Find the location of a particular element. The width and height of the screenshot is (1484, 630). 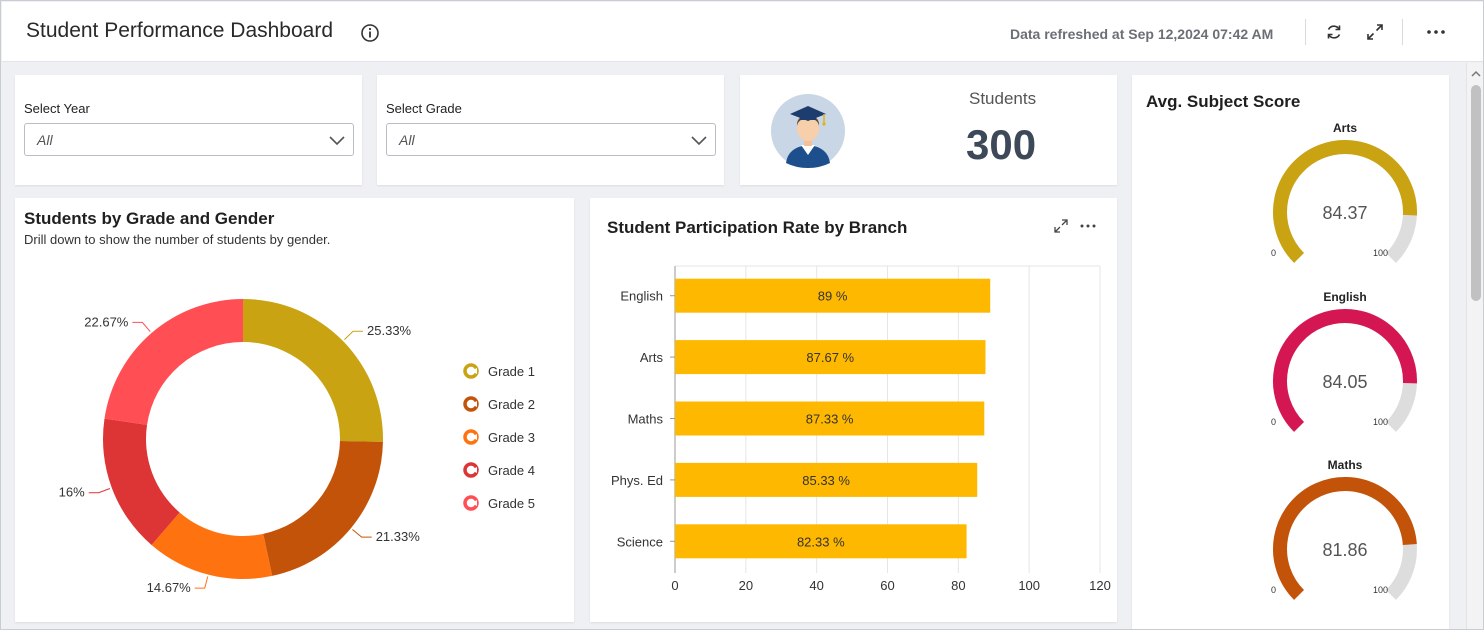

legend-item-grade-2: Grade 2 is located at coordinates (499, 404).